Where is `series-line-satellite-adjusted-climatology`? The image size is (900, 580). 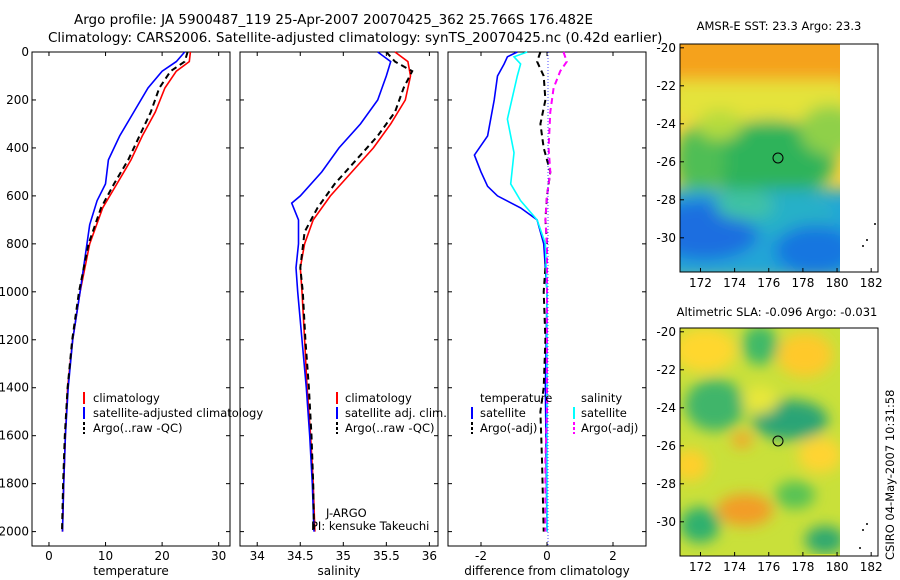
series-line-satellite-adjusted-climatology is located at coordinates (123, 291).